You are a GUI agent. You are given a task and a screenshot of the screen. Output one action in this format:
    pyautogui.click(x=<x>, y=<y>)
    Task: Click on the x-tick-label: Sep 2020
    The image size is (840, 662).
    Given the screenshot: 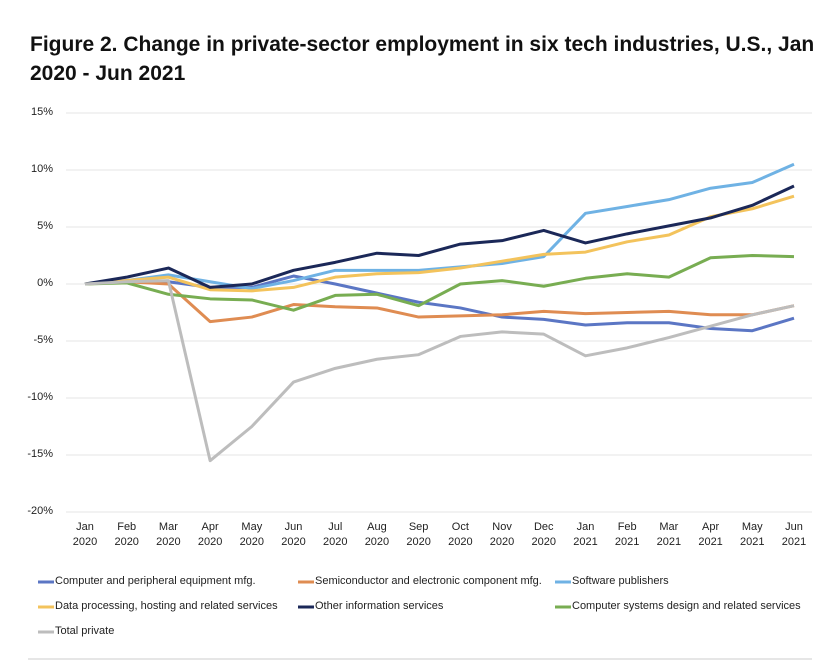 What is the action you would take?
    pyautogui.click(x=418, y=534)
    